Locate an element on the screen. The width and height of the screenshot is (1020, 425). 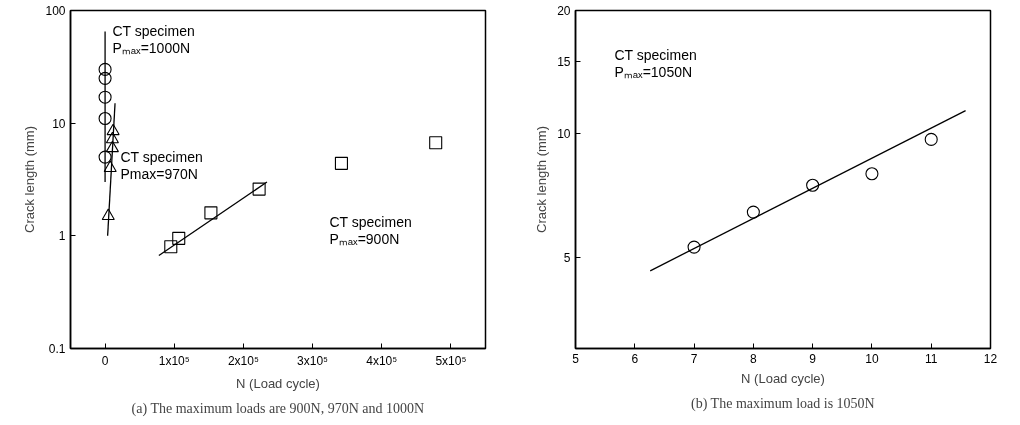
x-tick-label: 8 is located at coordinates (754, 358).